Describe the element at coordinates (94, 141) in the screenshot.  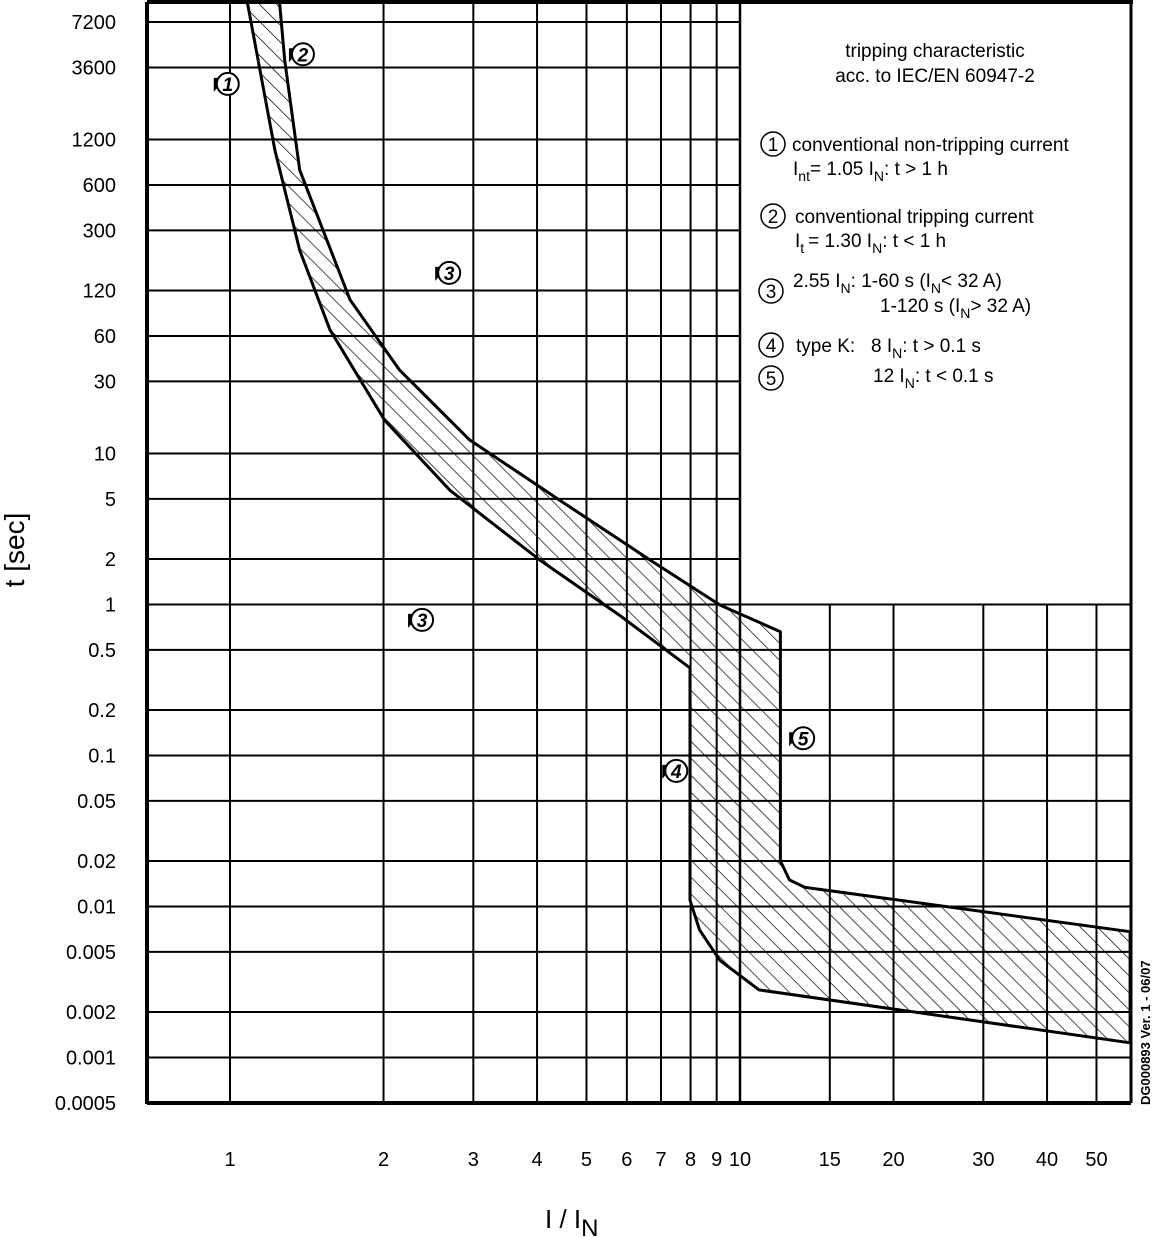
I see `y-tick-label: 1200` at that location.